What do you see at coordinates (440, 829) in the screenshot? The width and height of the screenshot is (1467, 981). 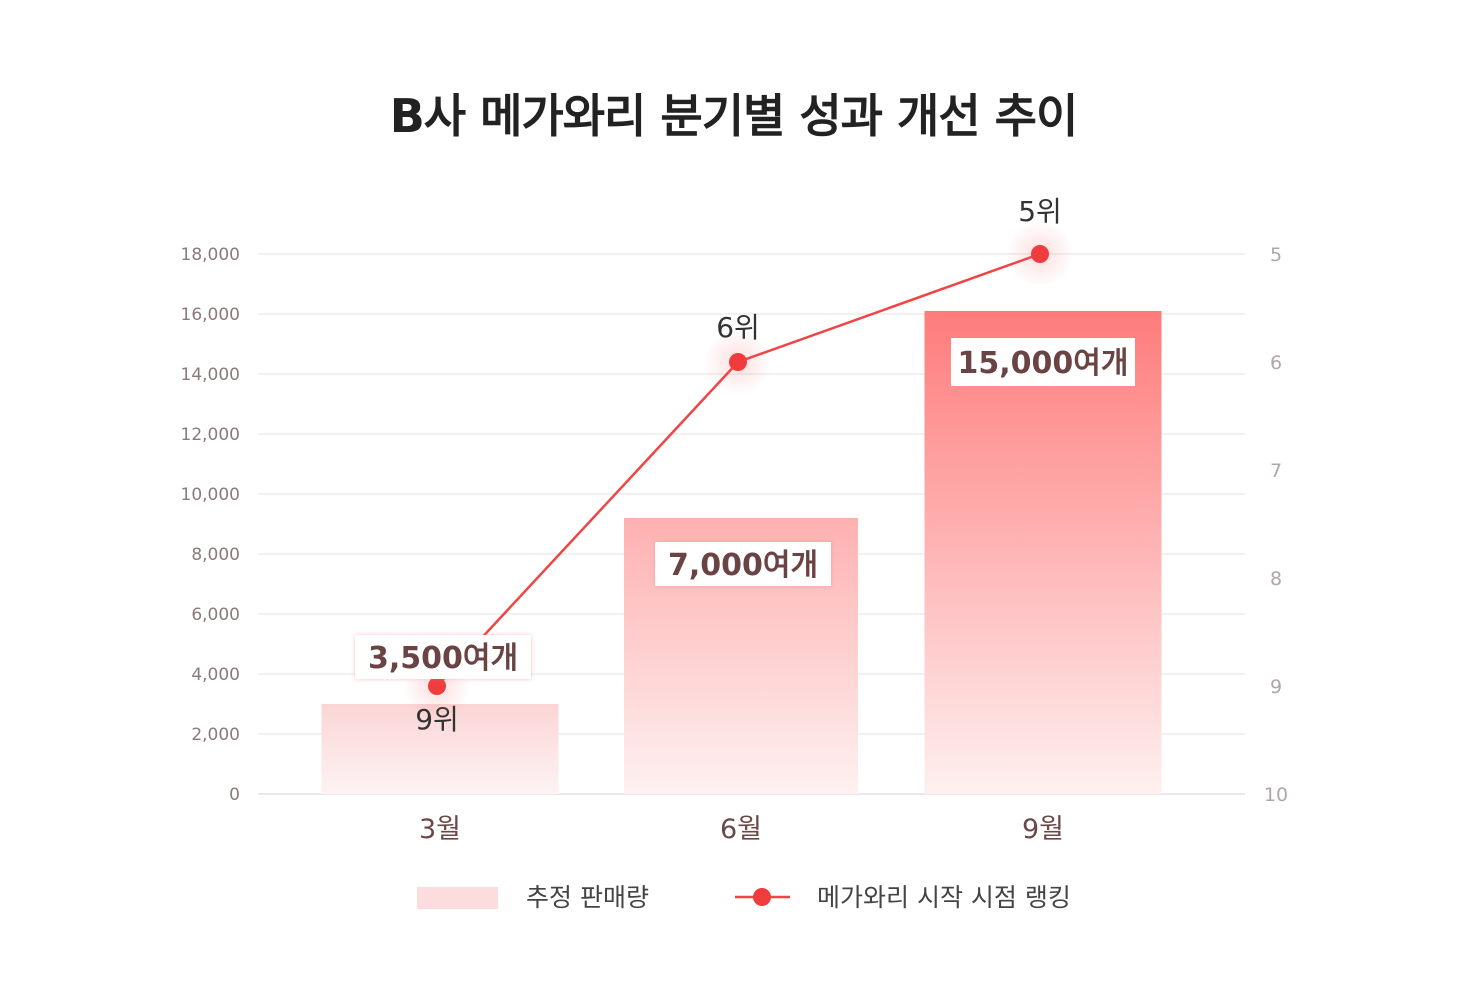 I see `x-tick-label: 3월` at bounding box center [440, 829].